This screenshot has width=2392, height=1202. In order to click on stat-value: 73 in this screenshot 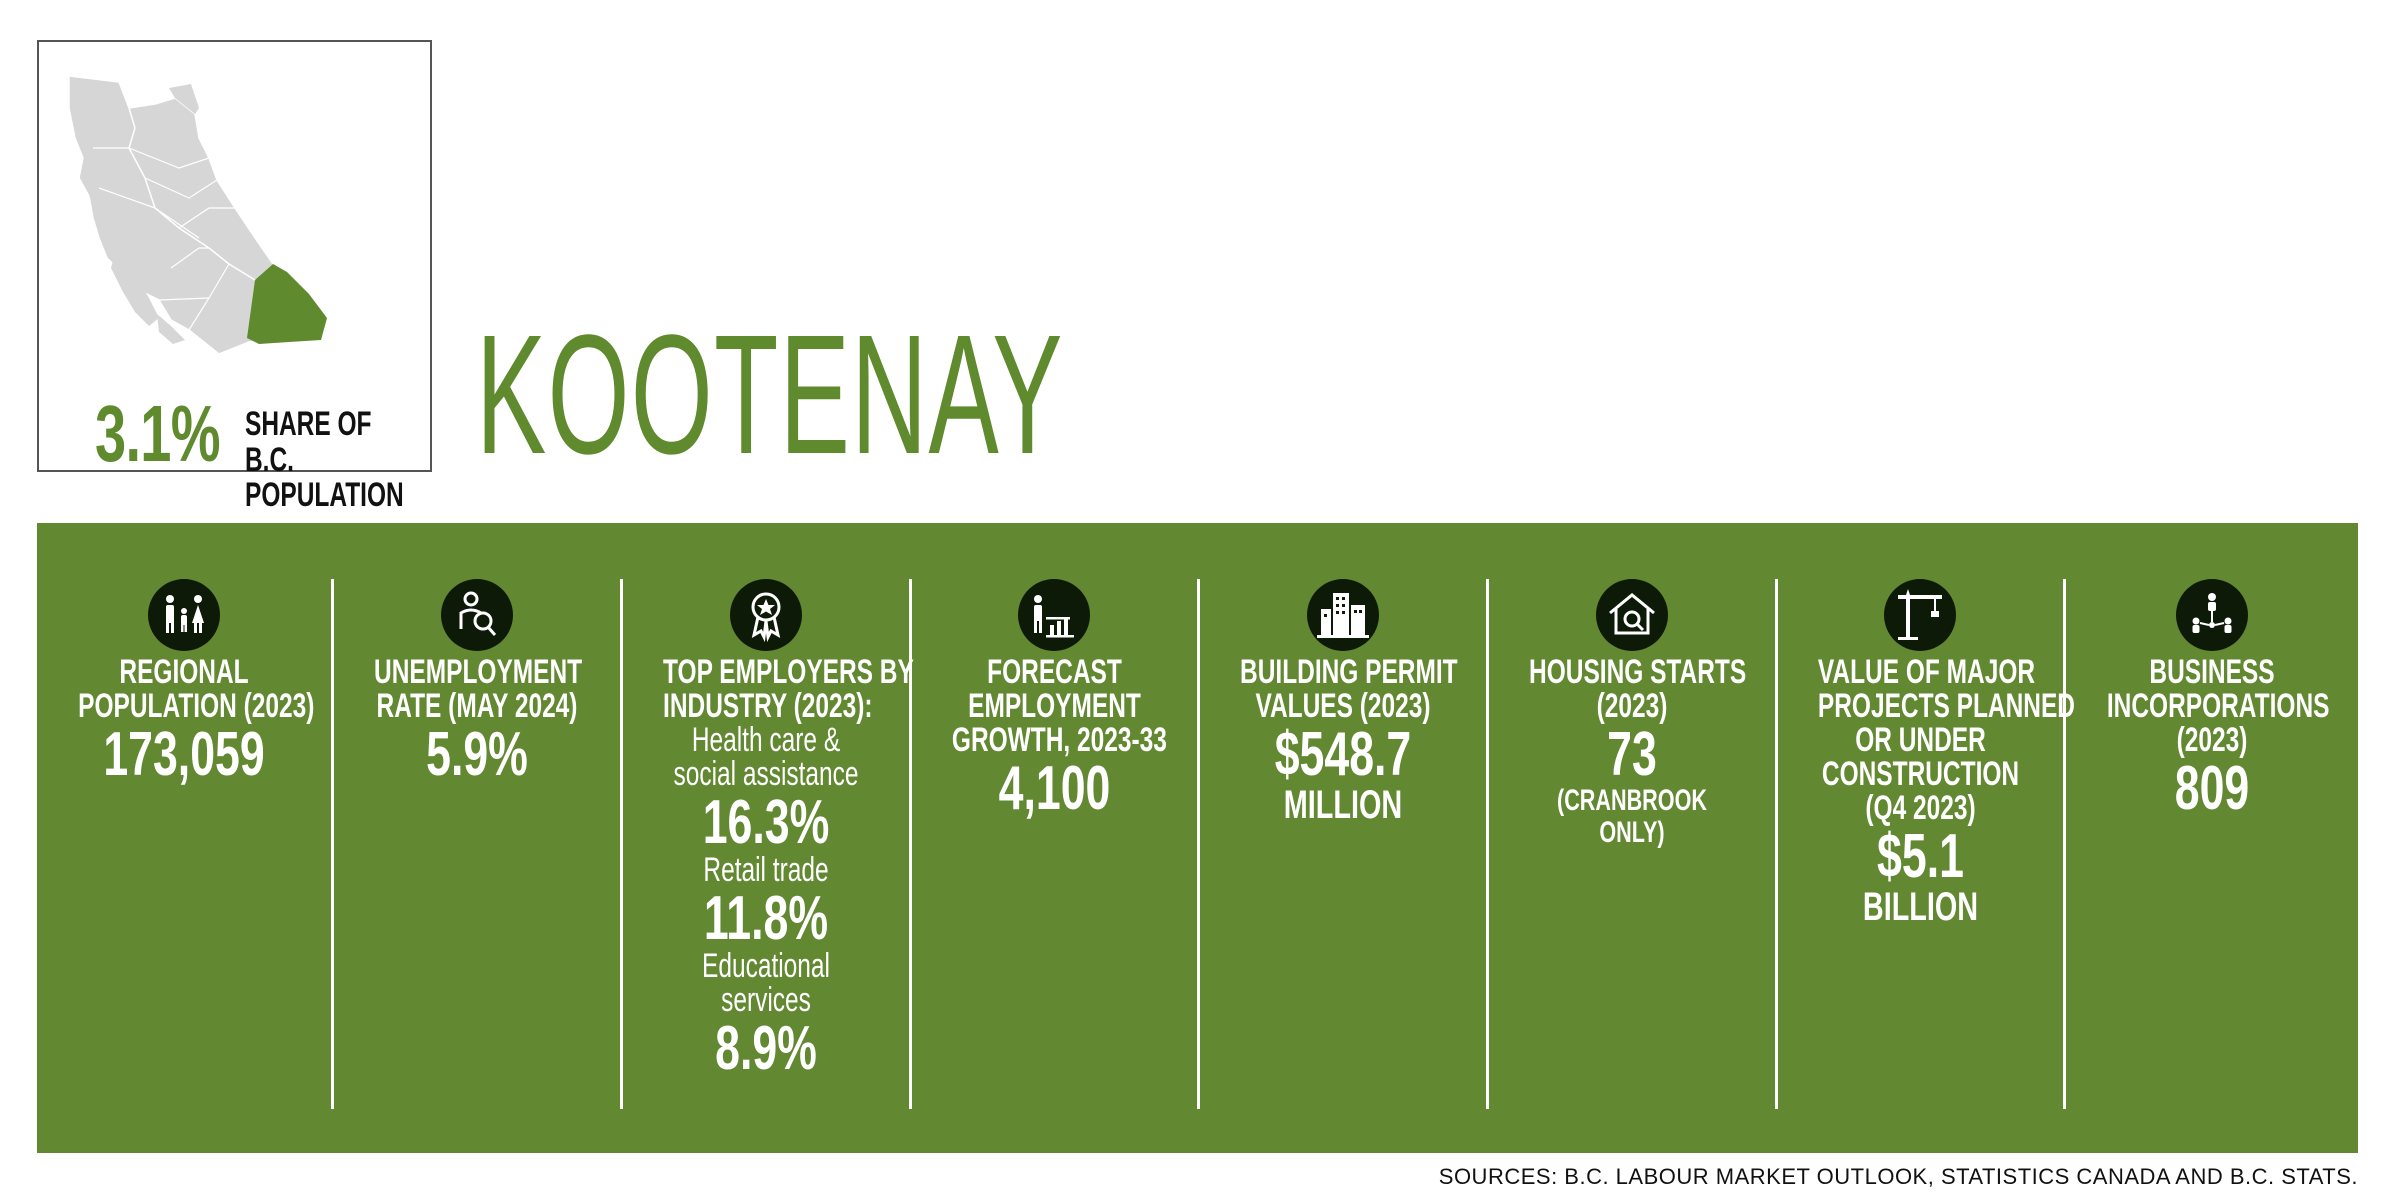, I will do `click(1632, 754)`.